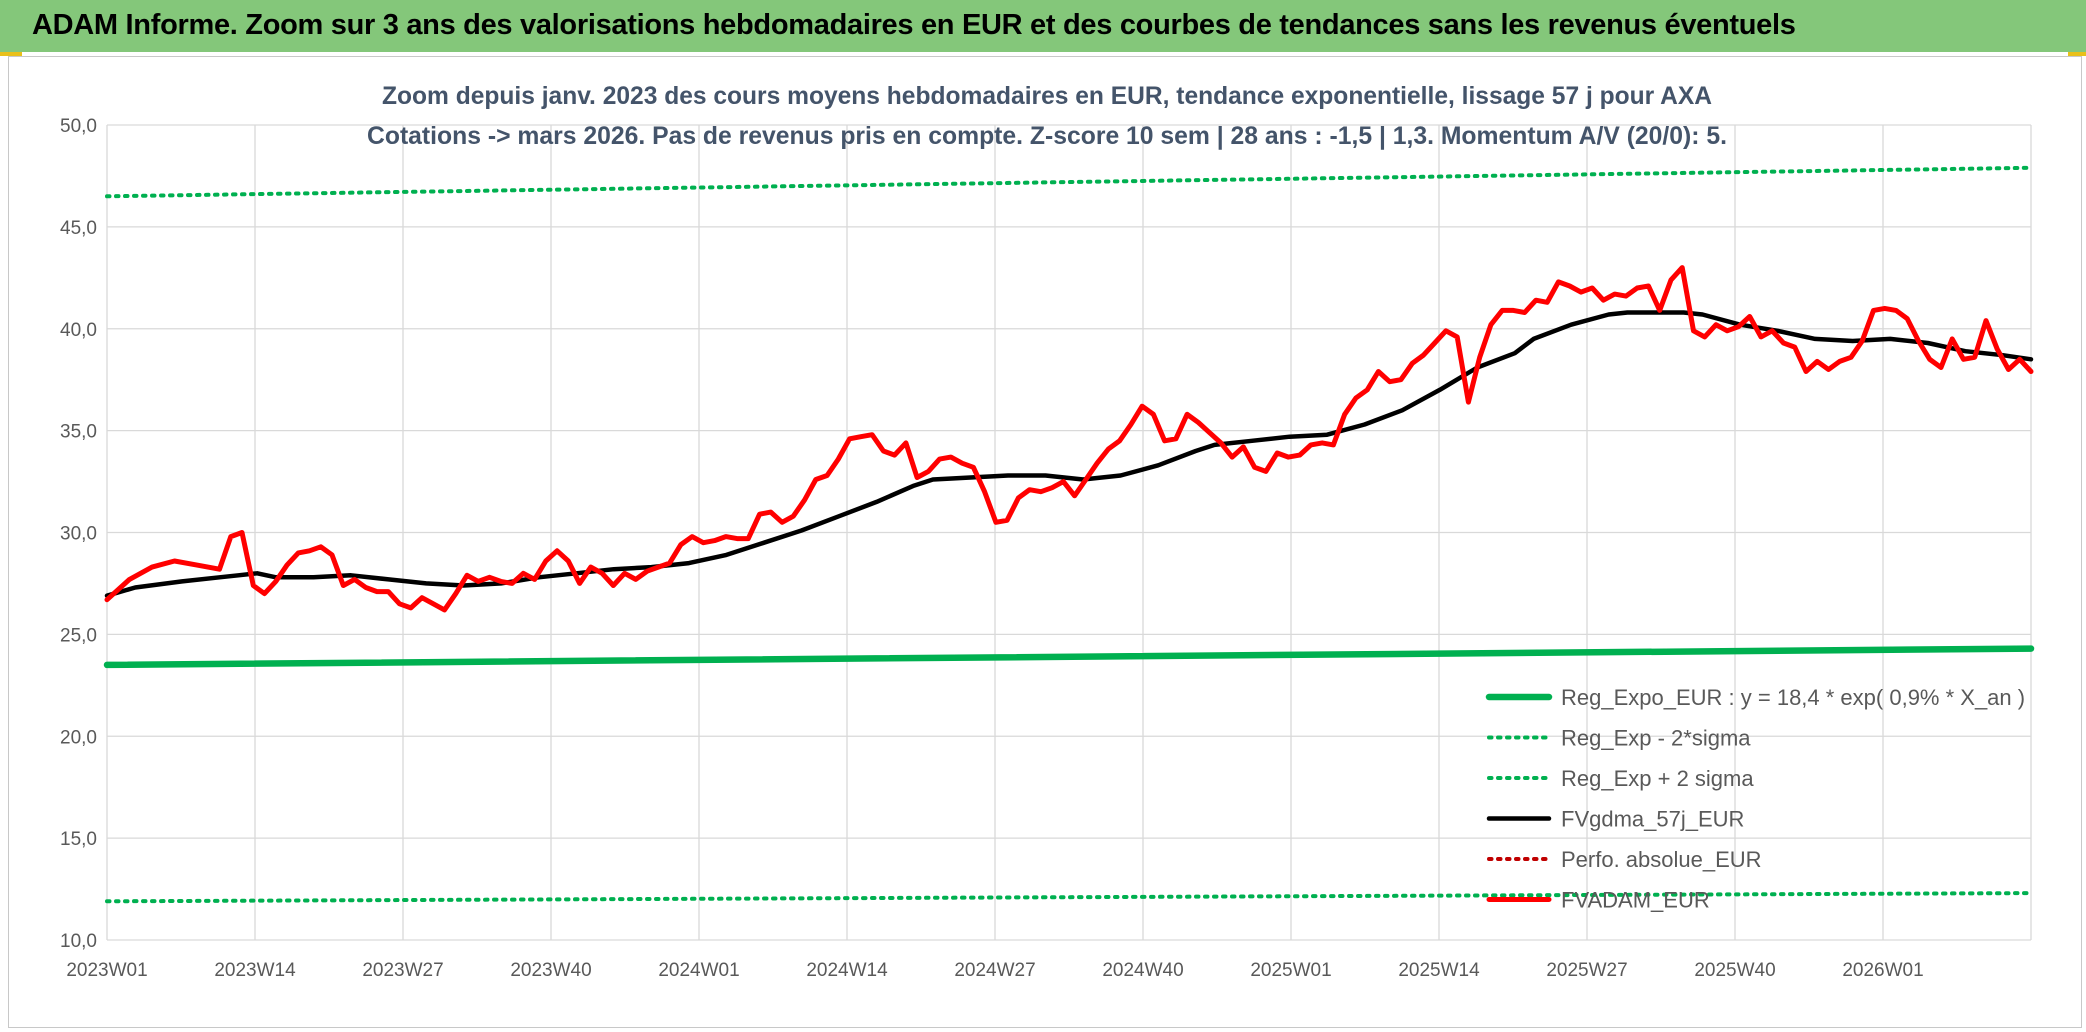 The image size is (2086, 1032). I want to click on x-tick-label: 2023W14, so click(255, 970).